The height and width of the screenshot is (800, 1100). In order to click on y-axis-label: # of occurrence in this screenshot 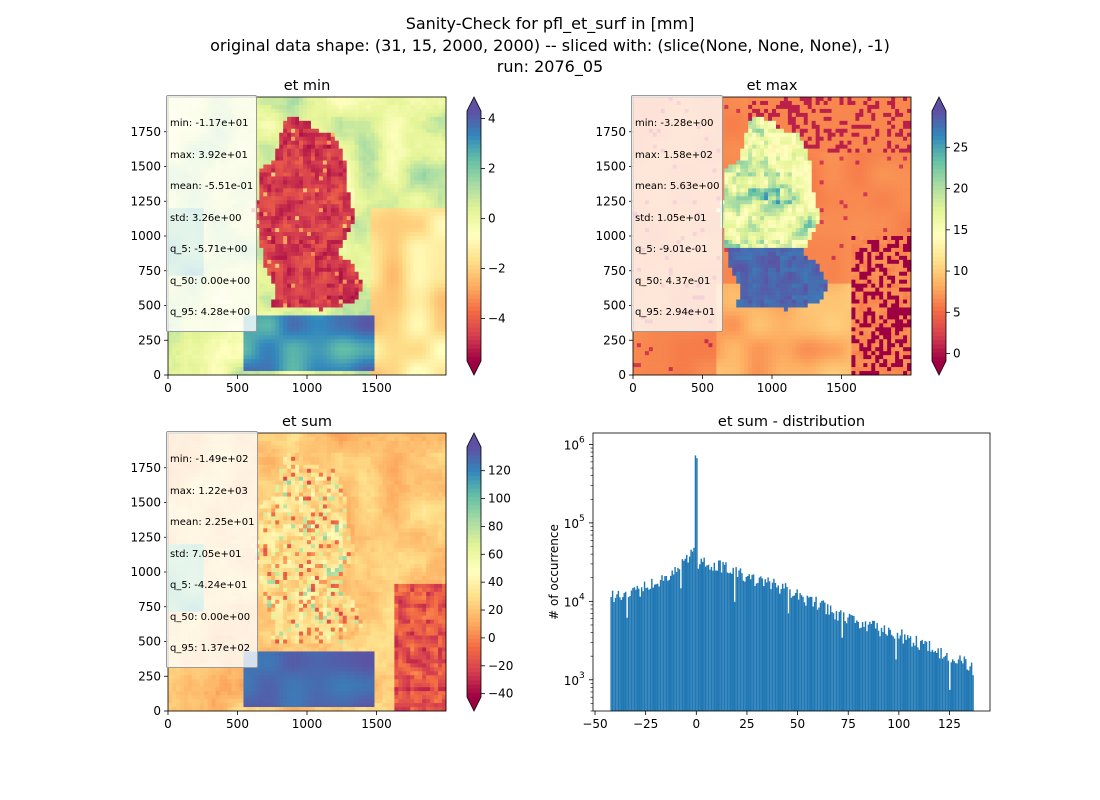, I will do `click(554, 572)`.